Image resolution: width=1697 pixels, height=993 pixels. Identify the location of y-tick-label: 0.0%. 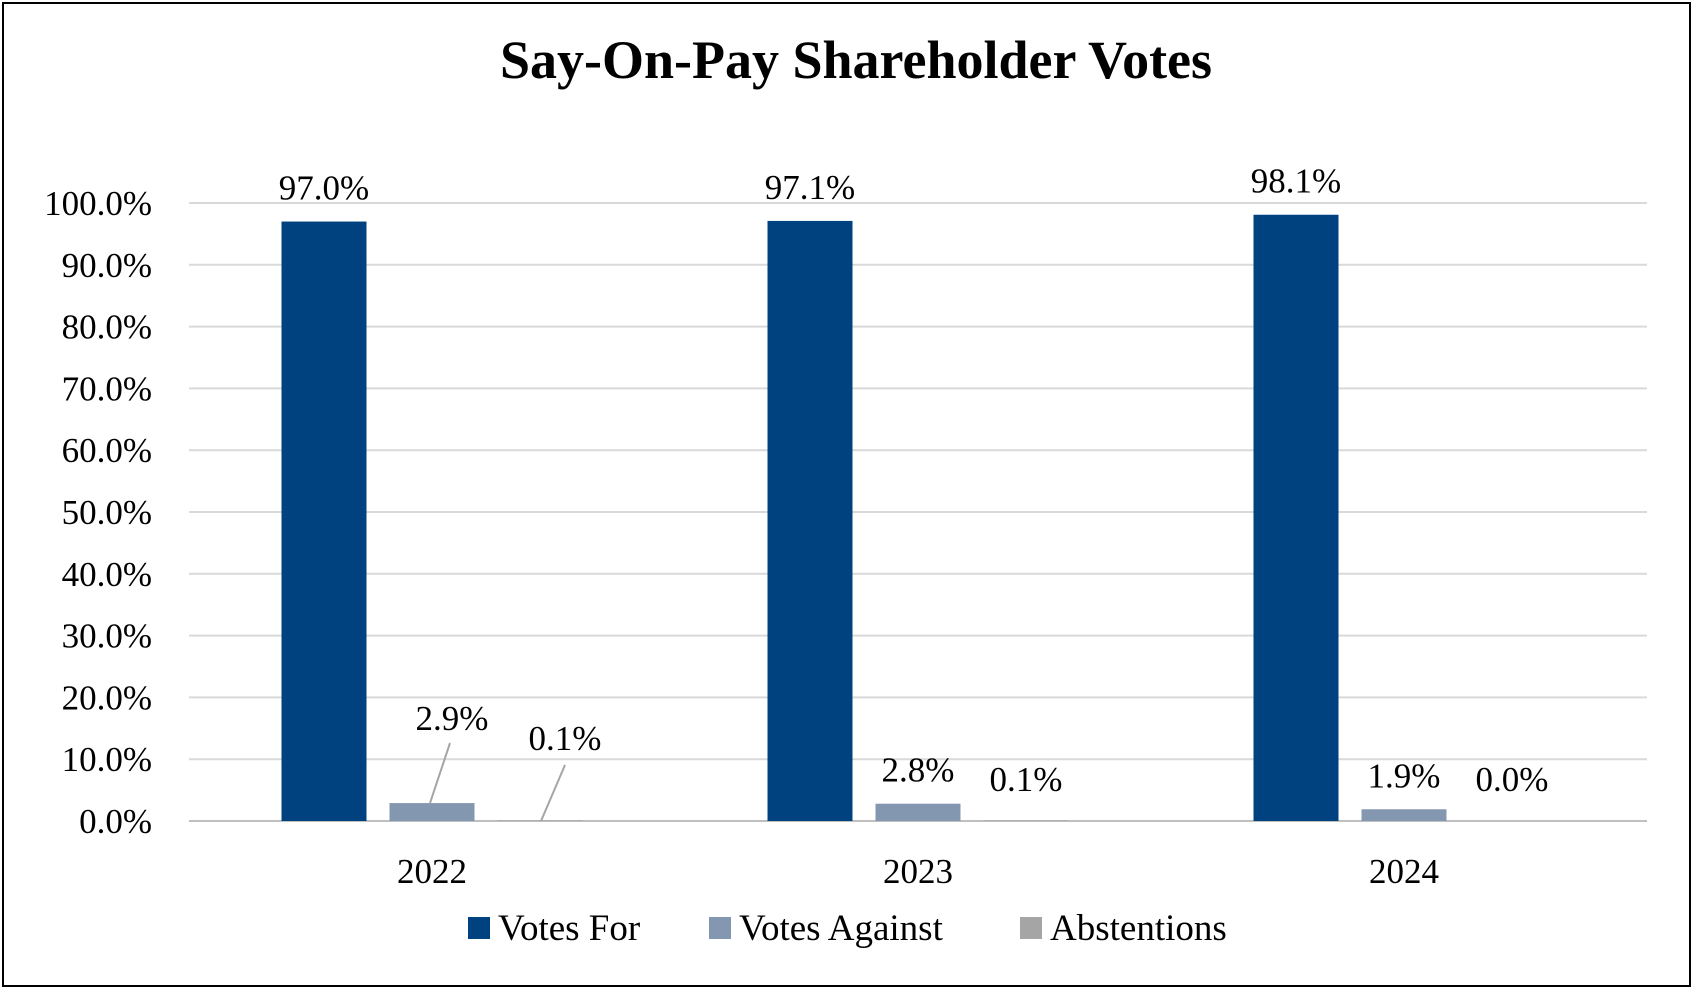
(115, 821).